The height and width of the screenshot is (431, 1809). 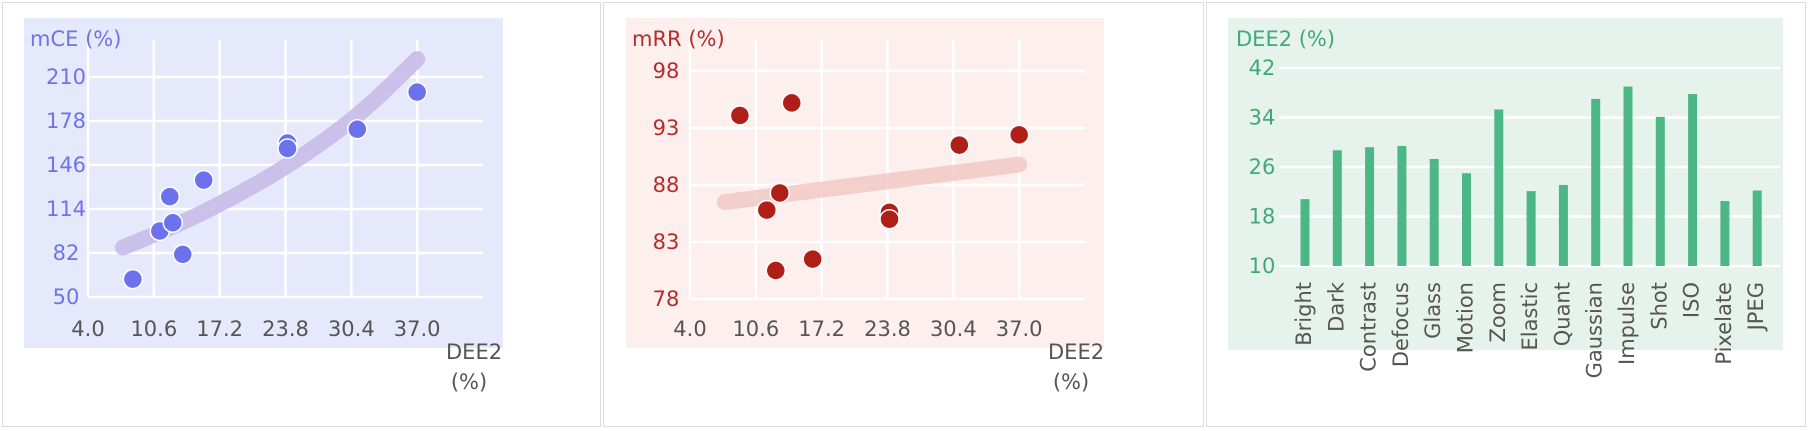 I want to click on dee2-category-label: Quant, so click(x=1562, y=314).